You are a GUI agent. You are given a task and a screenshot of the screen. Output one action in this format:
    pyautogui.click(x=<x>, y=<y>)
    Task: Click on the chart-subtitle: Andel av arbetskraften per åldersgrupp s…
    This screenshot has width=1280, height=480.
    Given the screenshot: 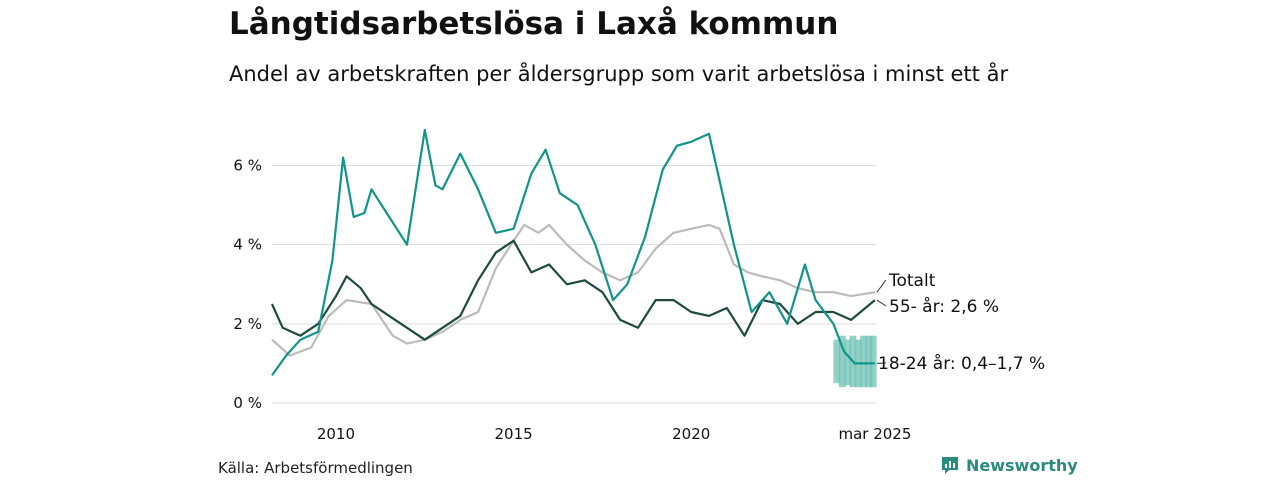 What is the action you would take?
    pyautogui.click(x=619, y=74)
    